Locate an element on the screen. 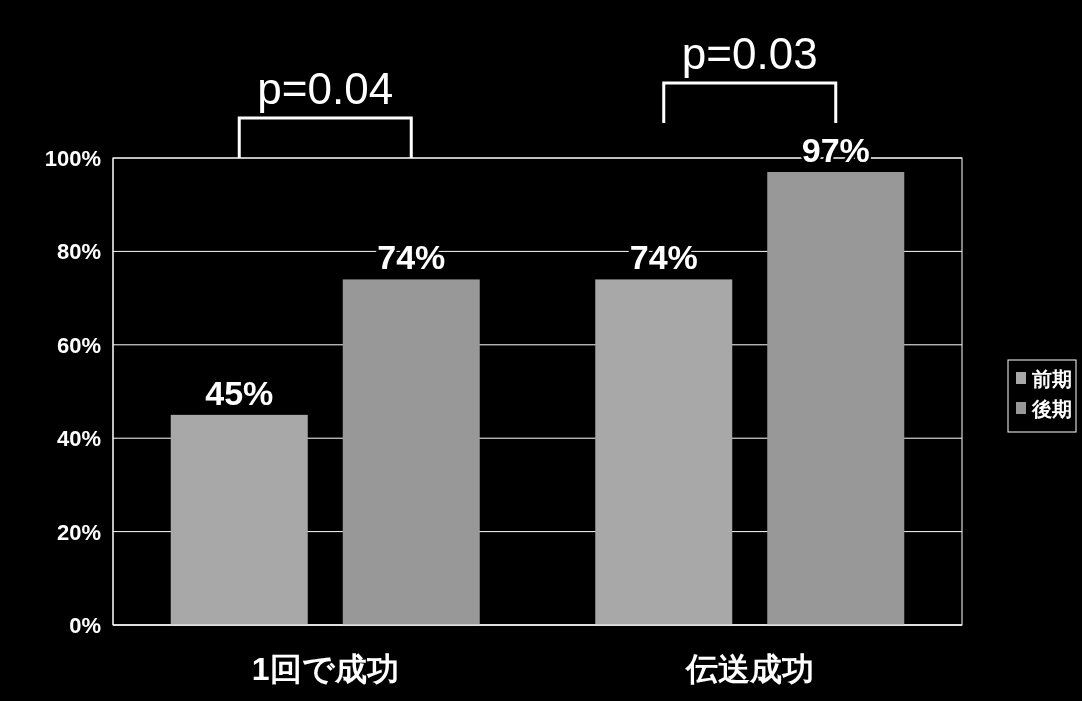 This screenshot has height=701, width=1082. legend-label: 前期 is located at coordinates (1051, 379).